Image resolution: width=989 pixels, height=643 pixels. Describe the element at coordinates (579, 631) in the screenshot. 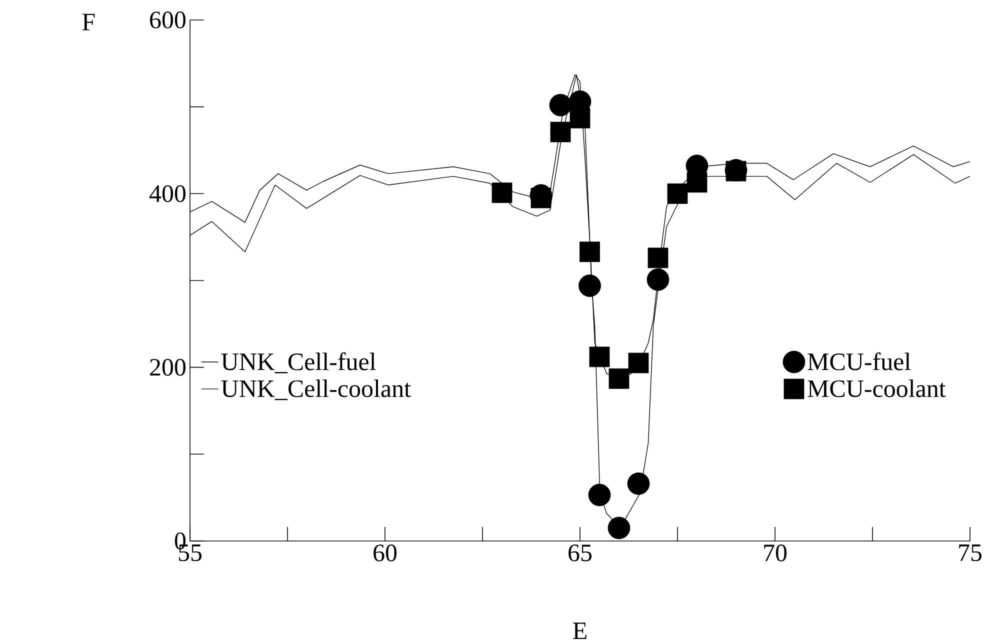

I see `x-axis-title: E` at that location.